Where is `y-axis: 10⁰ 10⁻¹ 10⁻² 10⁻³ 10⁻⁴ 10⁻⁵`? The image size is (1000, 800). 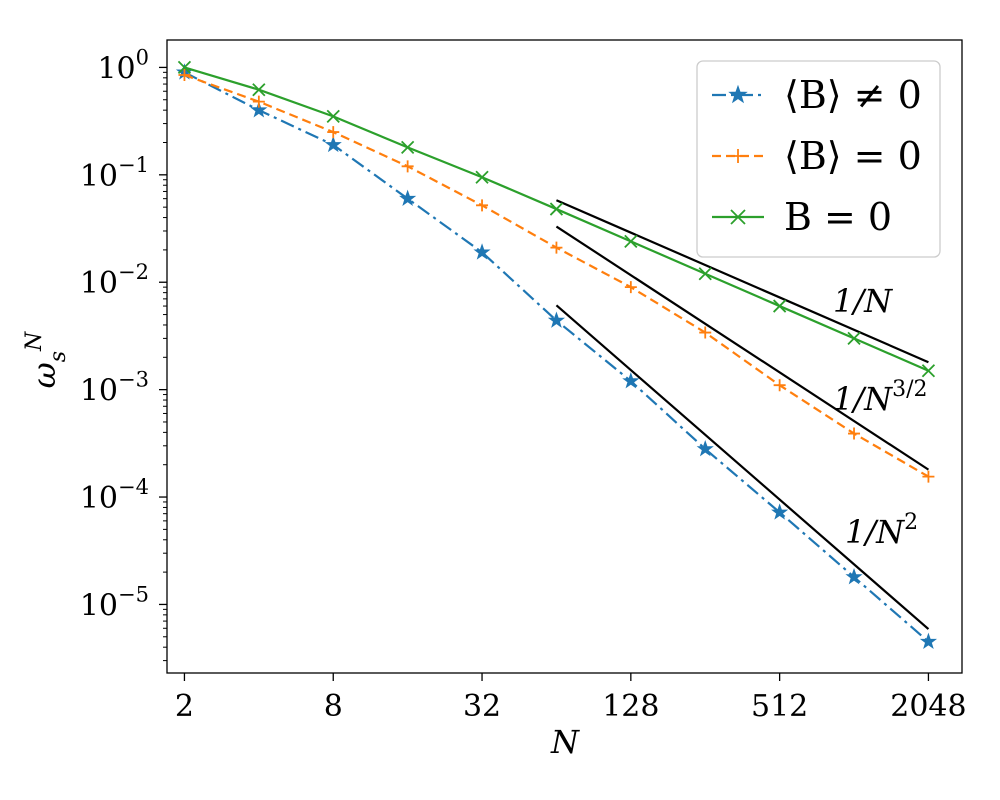
y-axis: 10⁰ 10⁻¹ 10⁻² 10⁻³ 10⁻⁴ 10⁻⁵ is located at coordinates (123, 334).